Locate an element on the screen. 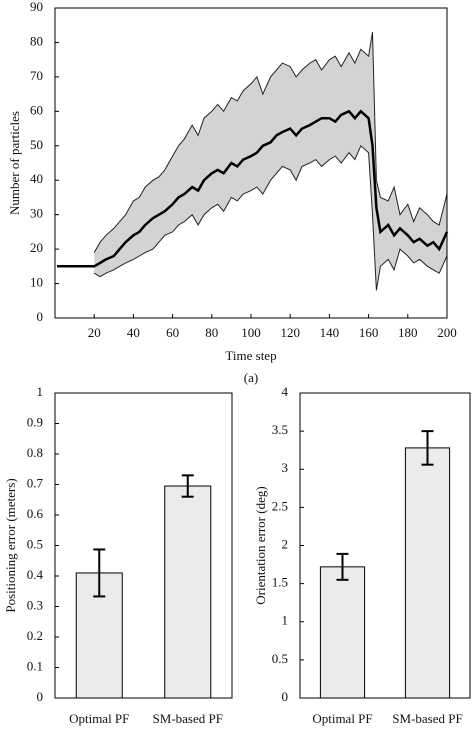 Image resolution: width=474 pixels, height=737 pixels. y-tick-label: 10 is located at coordinates (36, 282).